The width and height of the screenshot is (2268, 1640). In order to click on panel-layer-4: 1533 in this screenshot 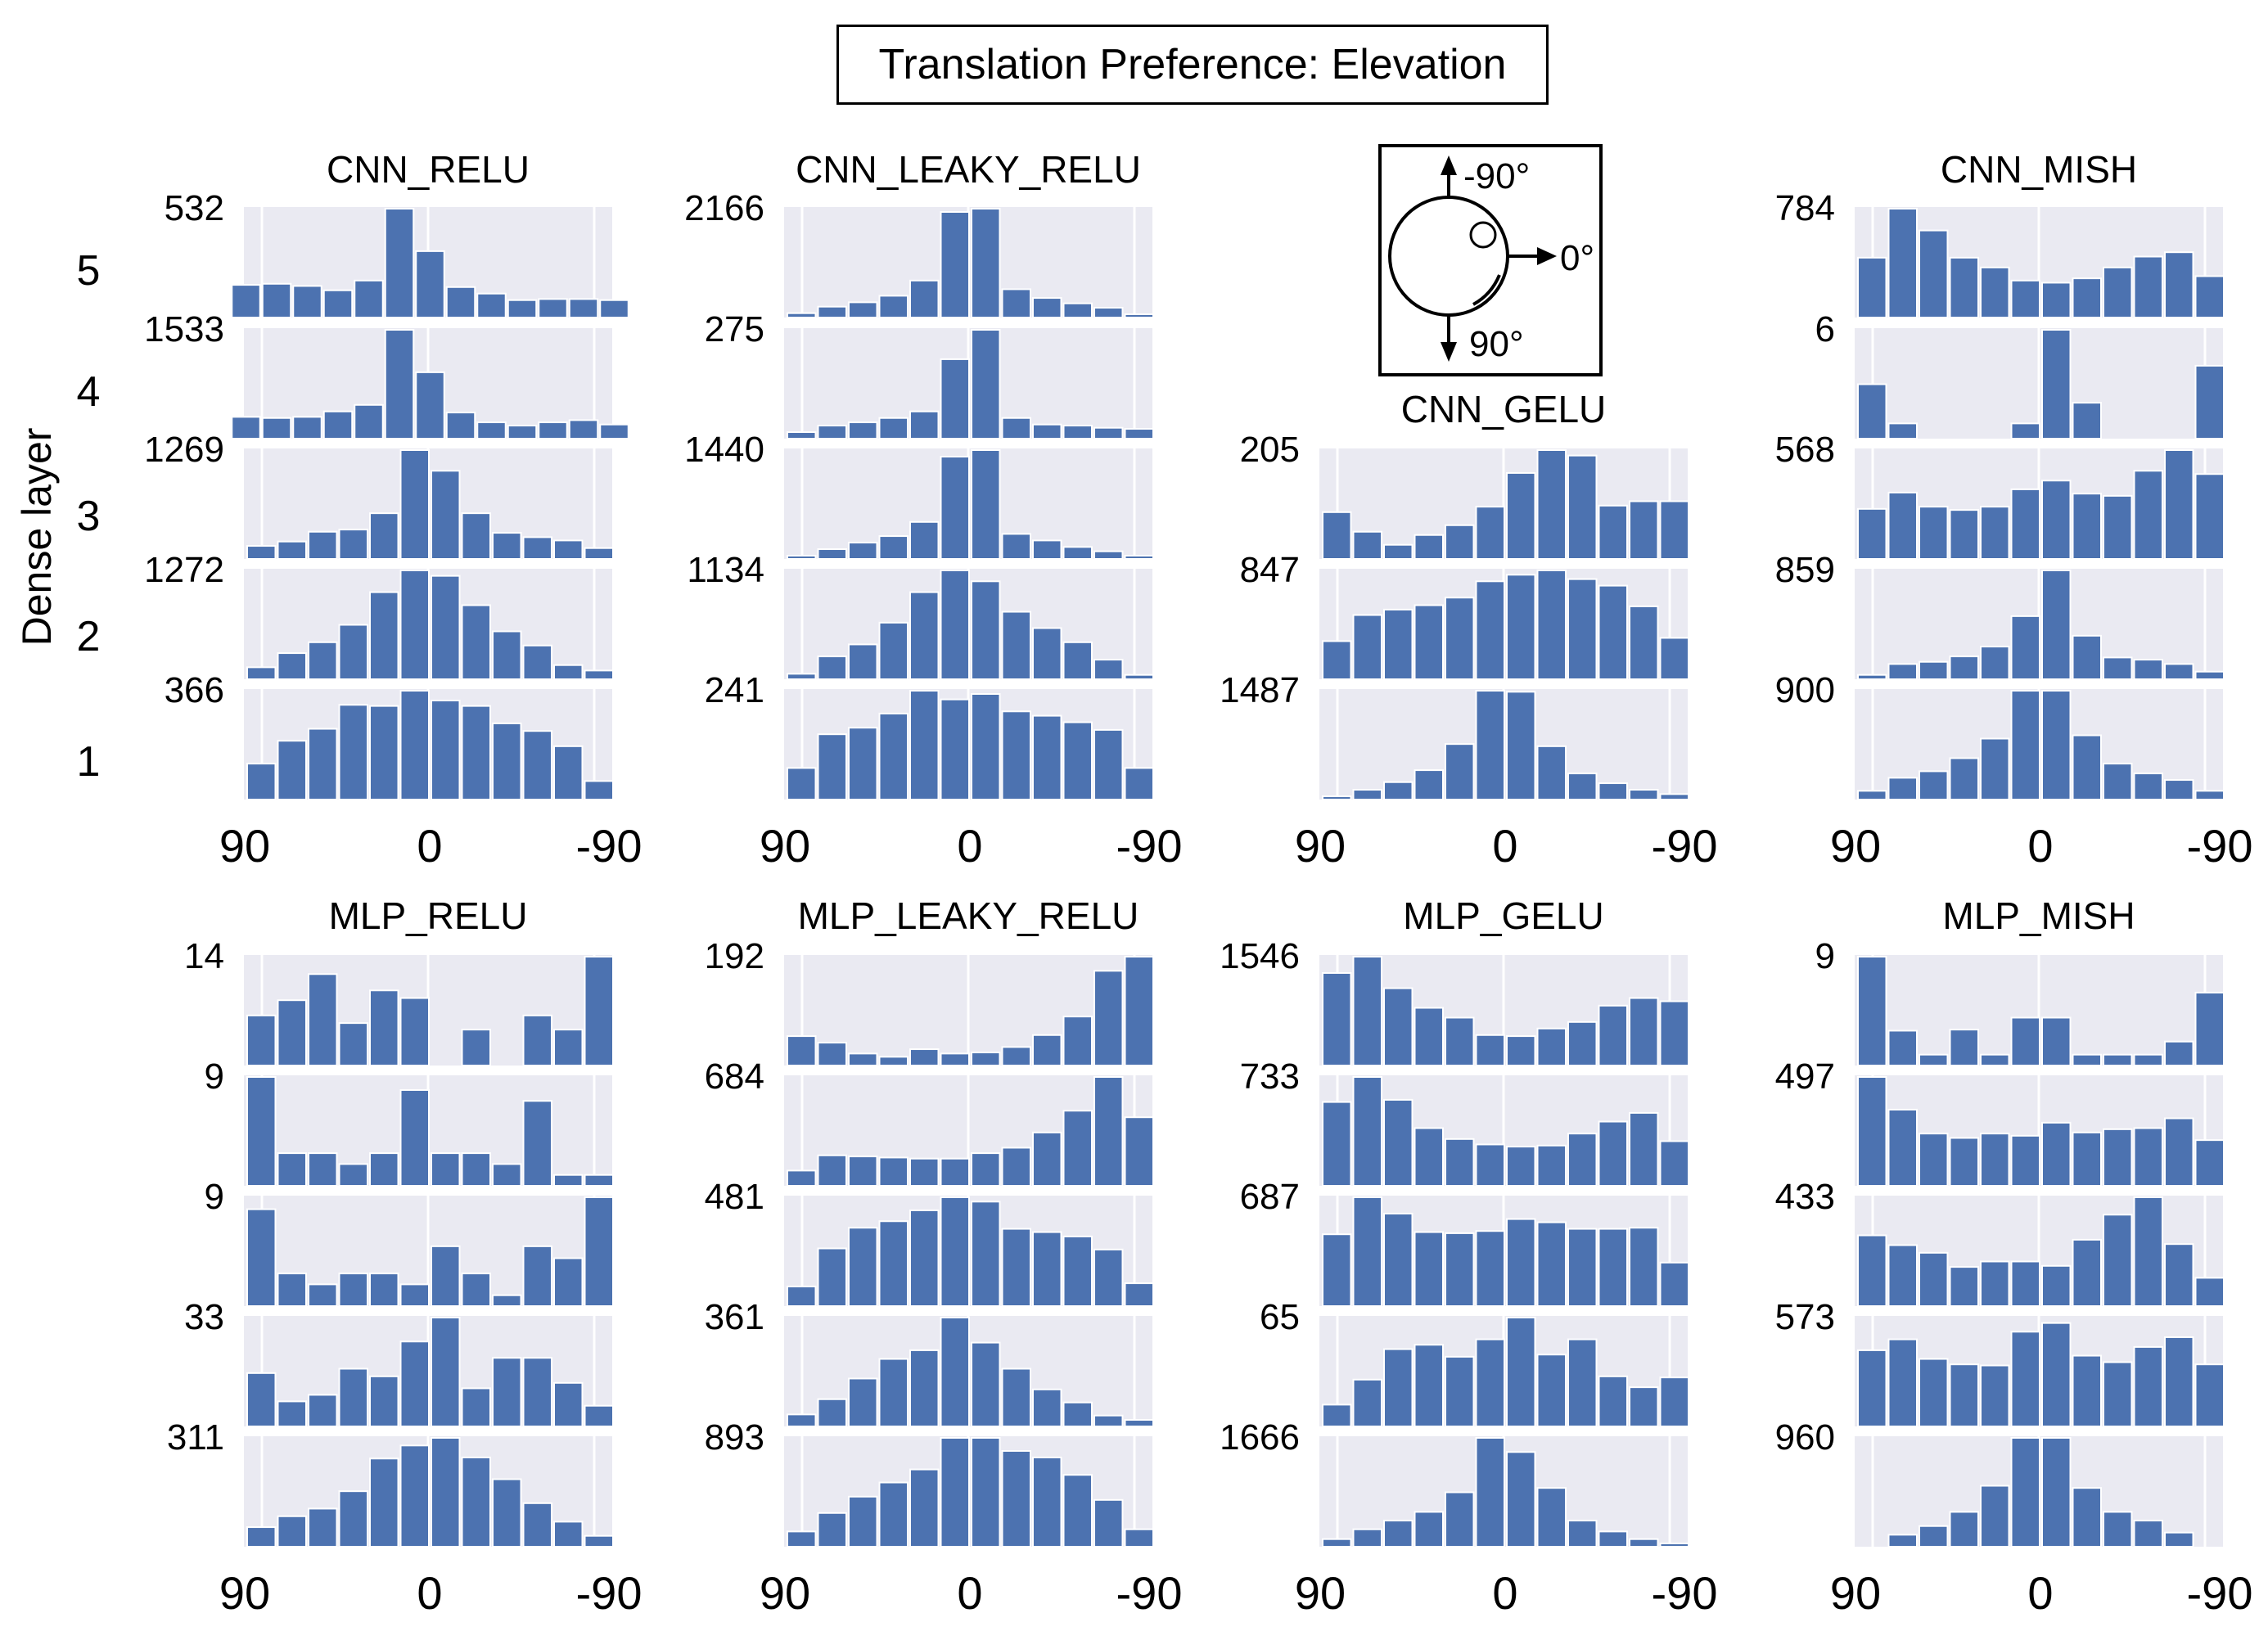, I will do `click(386, 374)`.